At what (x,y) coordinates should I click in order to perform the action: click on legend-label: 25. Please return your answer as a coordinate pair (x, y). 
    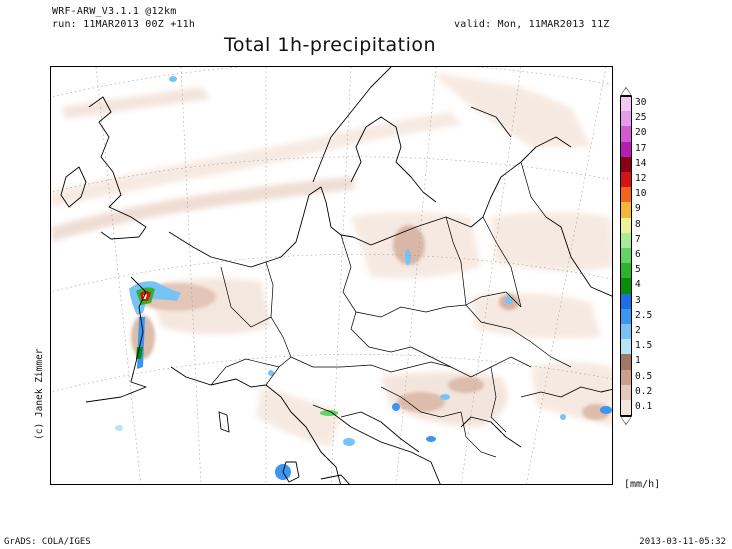
    Looking at the image, I should click on (641, 118).